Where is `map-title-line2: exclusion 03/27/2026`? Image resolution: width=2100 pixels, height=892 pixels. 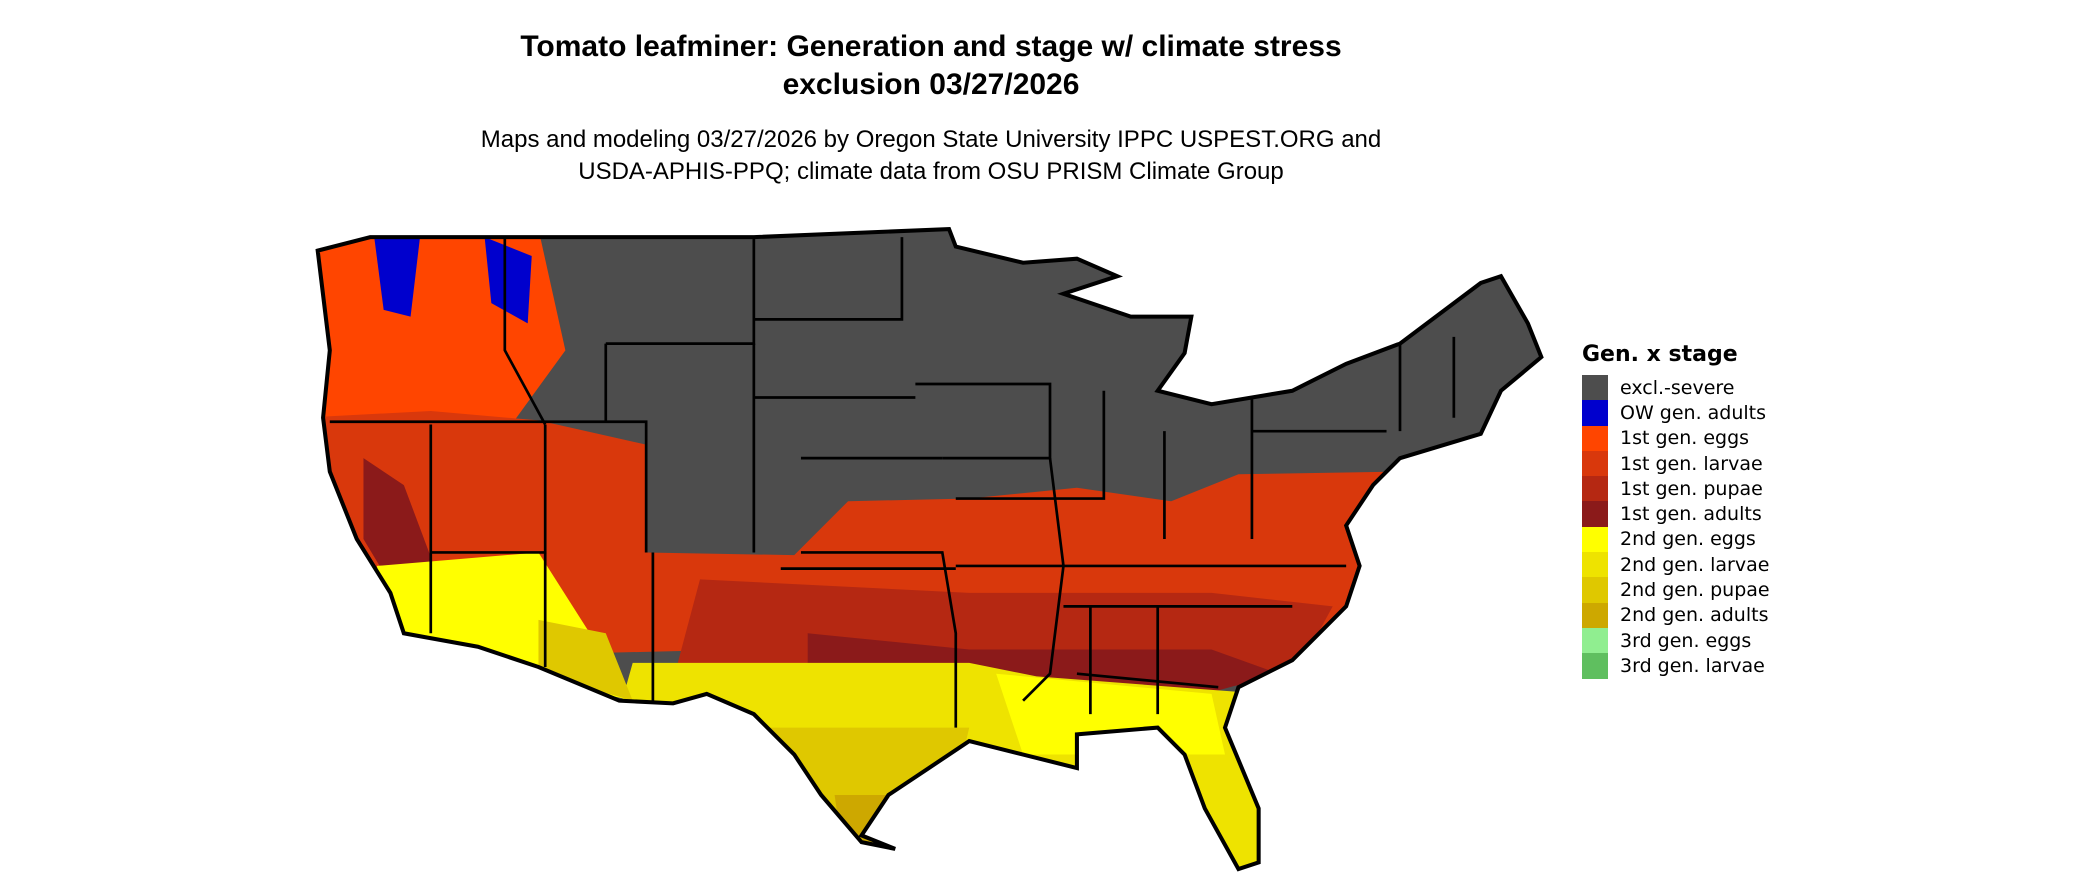
map-title-line2: exclusion 03/27/2026 is located at coordinates (931, 84).